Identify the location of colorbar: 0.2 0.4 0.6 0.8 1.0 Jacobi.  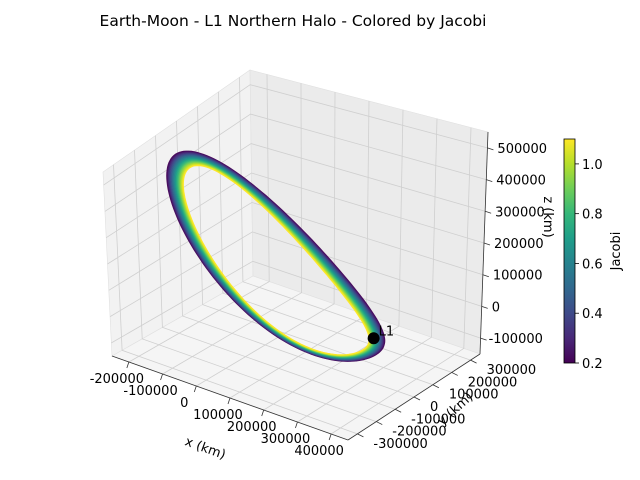
(593, 255).